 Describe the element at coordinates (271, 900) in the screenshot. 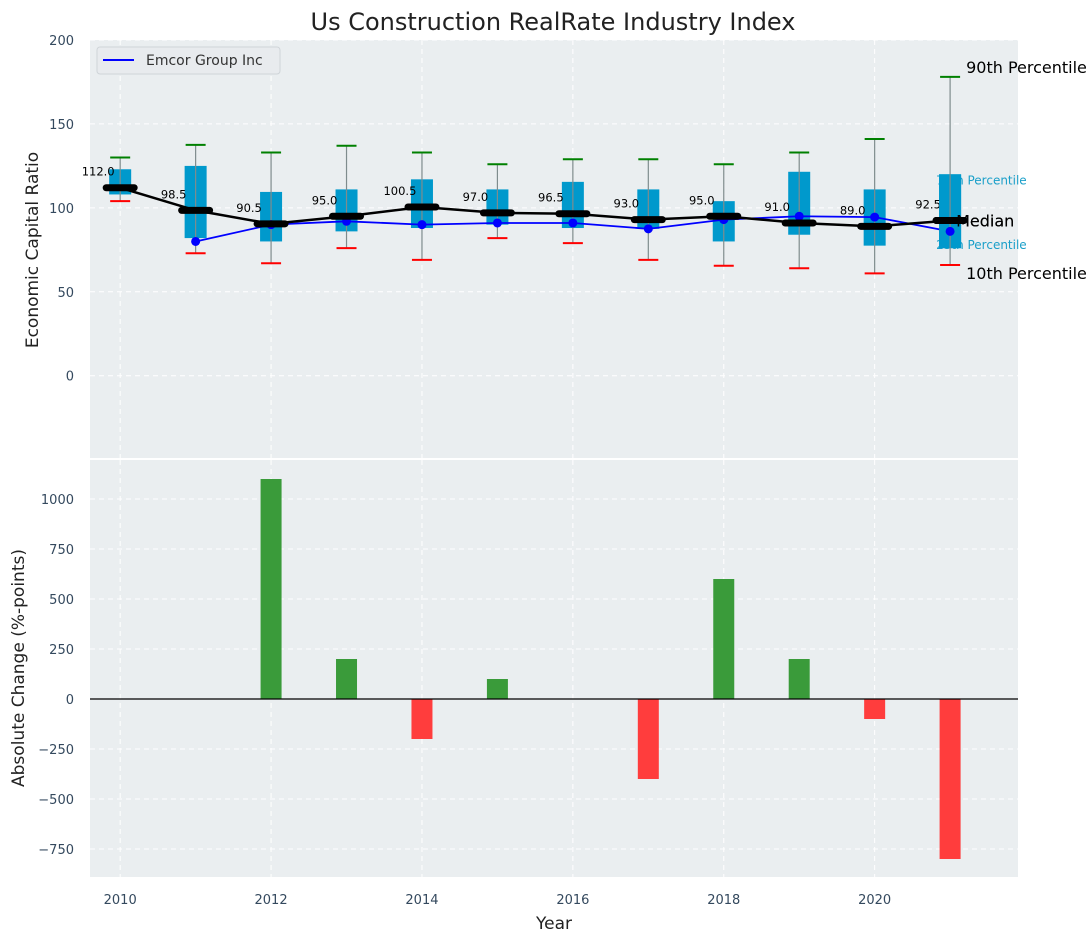

I see `x-tick-label: 2012` at that location.